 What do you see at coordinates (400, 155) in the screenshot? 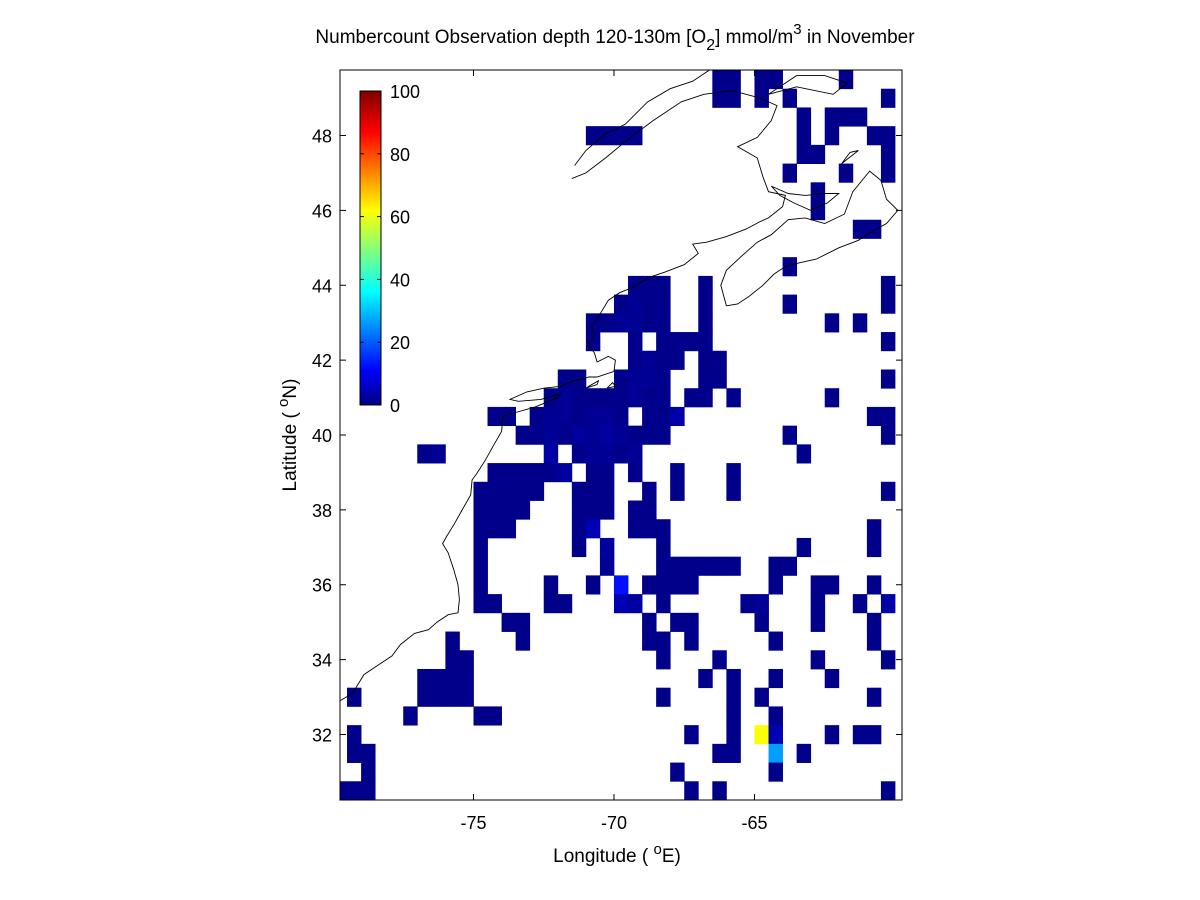
I see `colorbar-tick-label: 80` at bounding box center [400, 155].